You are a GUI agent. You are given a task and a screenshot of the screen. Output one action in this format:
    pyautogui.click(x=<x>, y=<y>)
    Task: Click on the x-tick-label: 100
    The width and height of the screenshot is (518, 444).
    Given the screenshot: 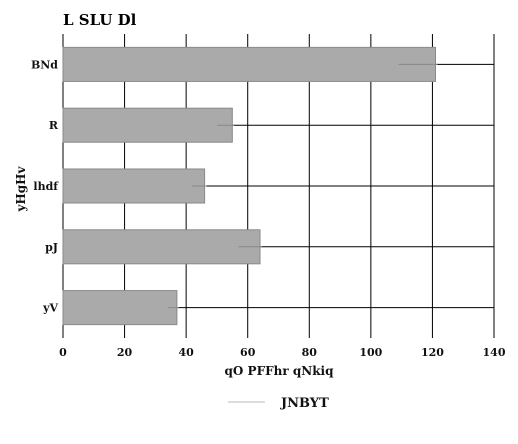 What is the action you would take?
    pyautogui.click(x=370, y=352)
    